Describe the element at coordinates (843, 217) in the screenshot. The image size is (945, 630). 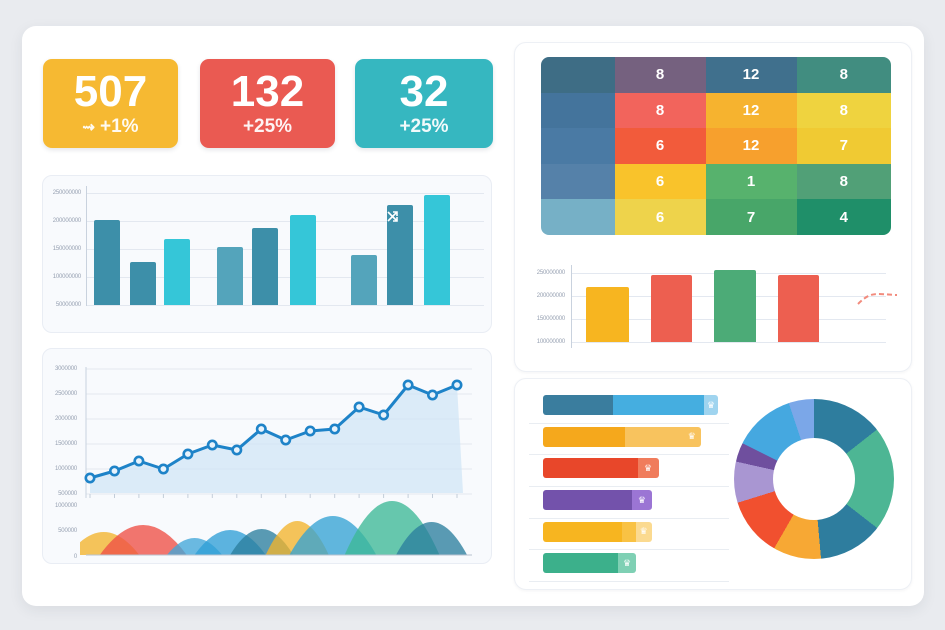
I see `heatmap-cell: 4` at that location.